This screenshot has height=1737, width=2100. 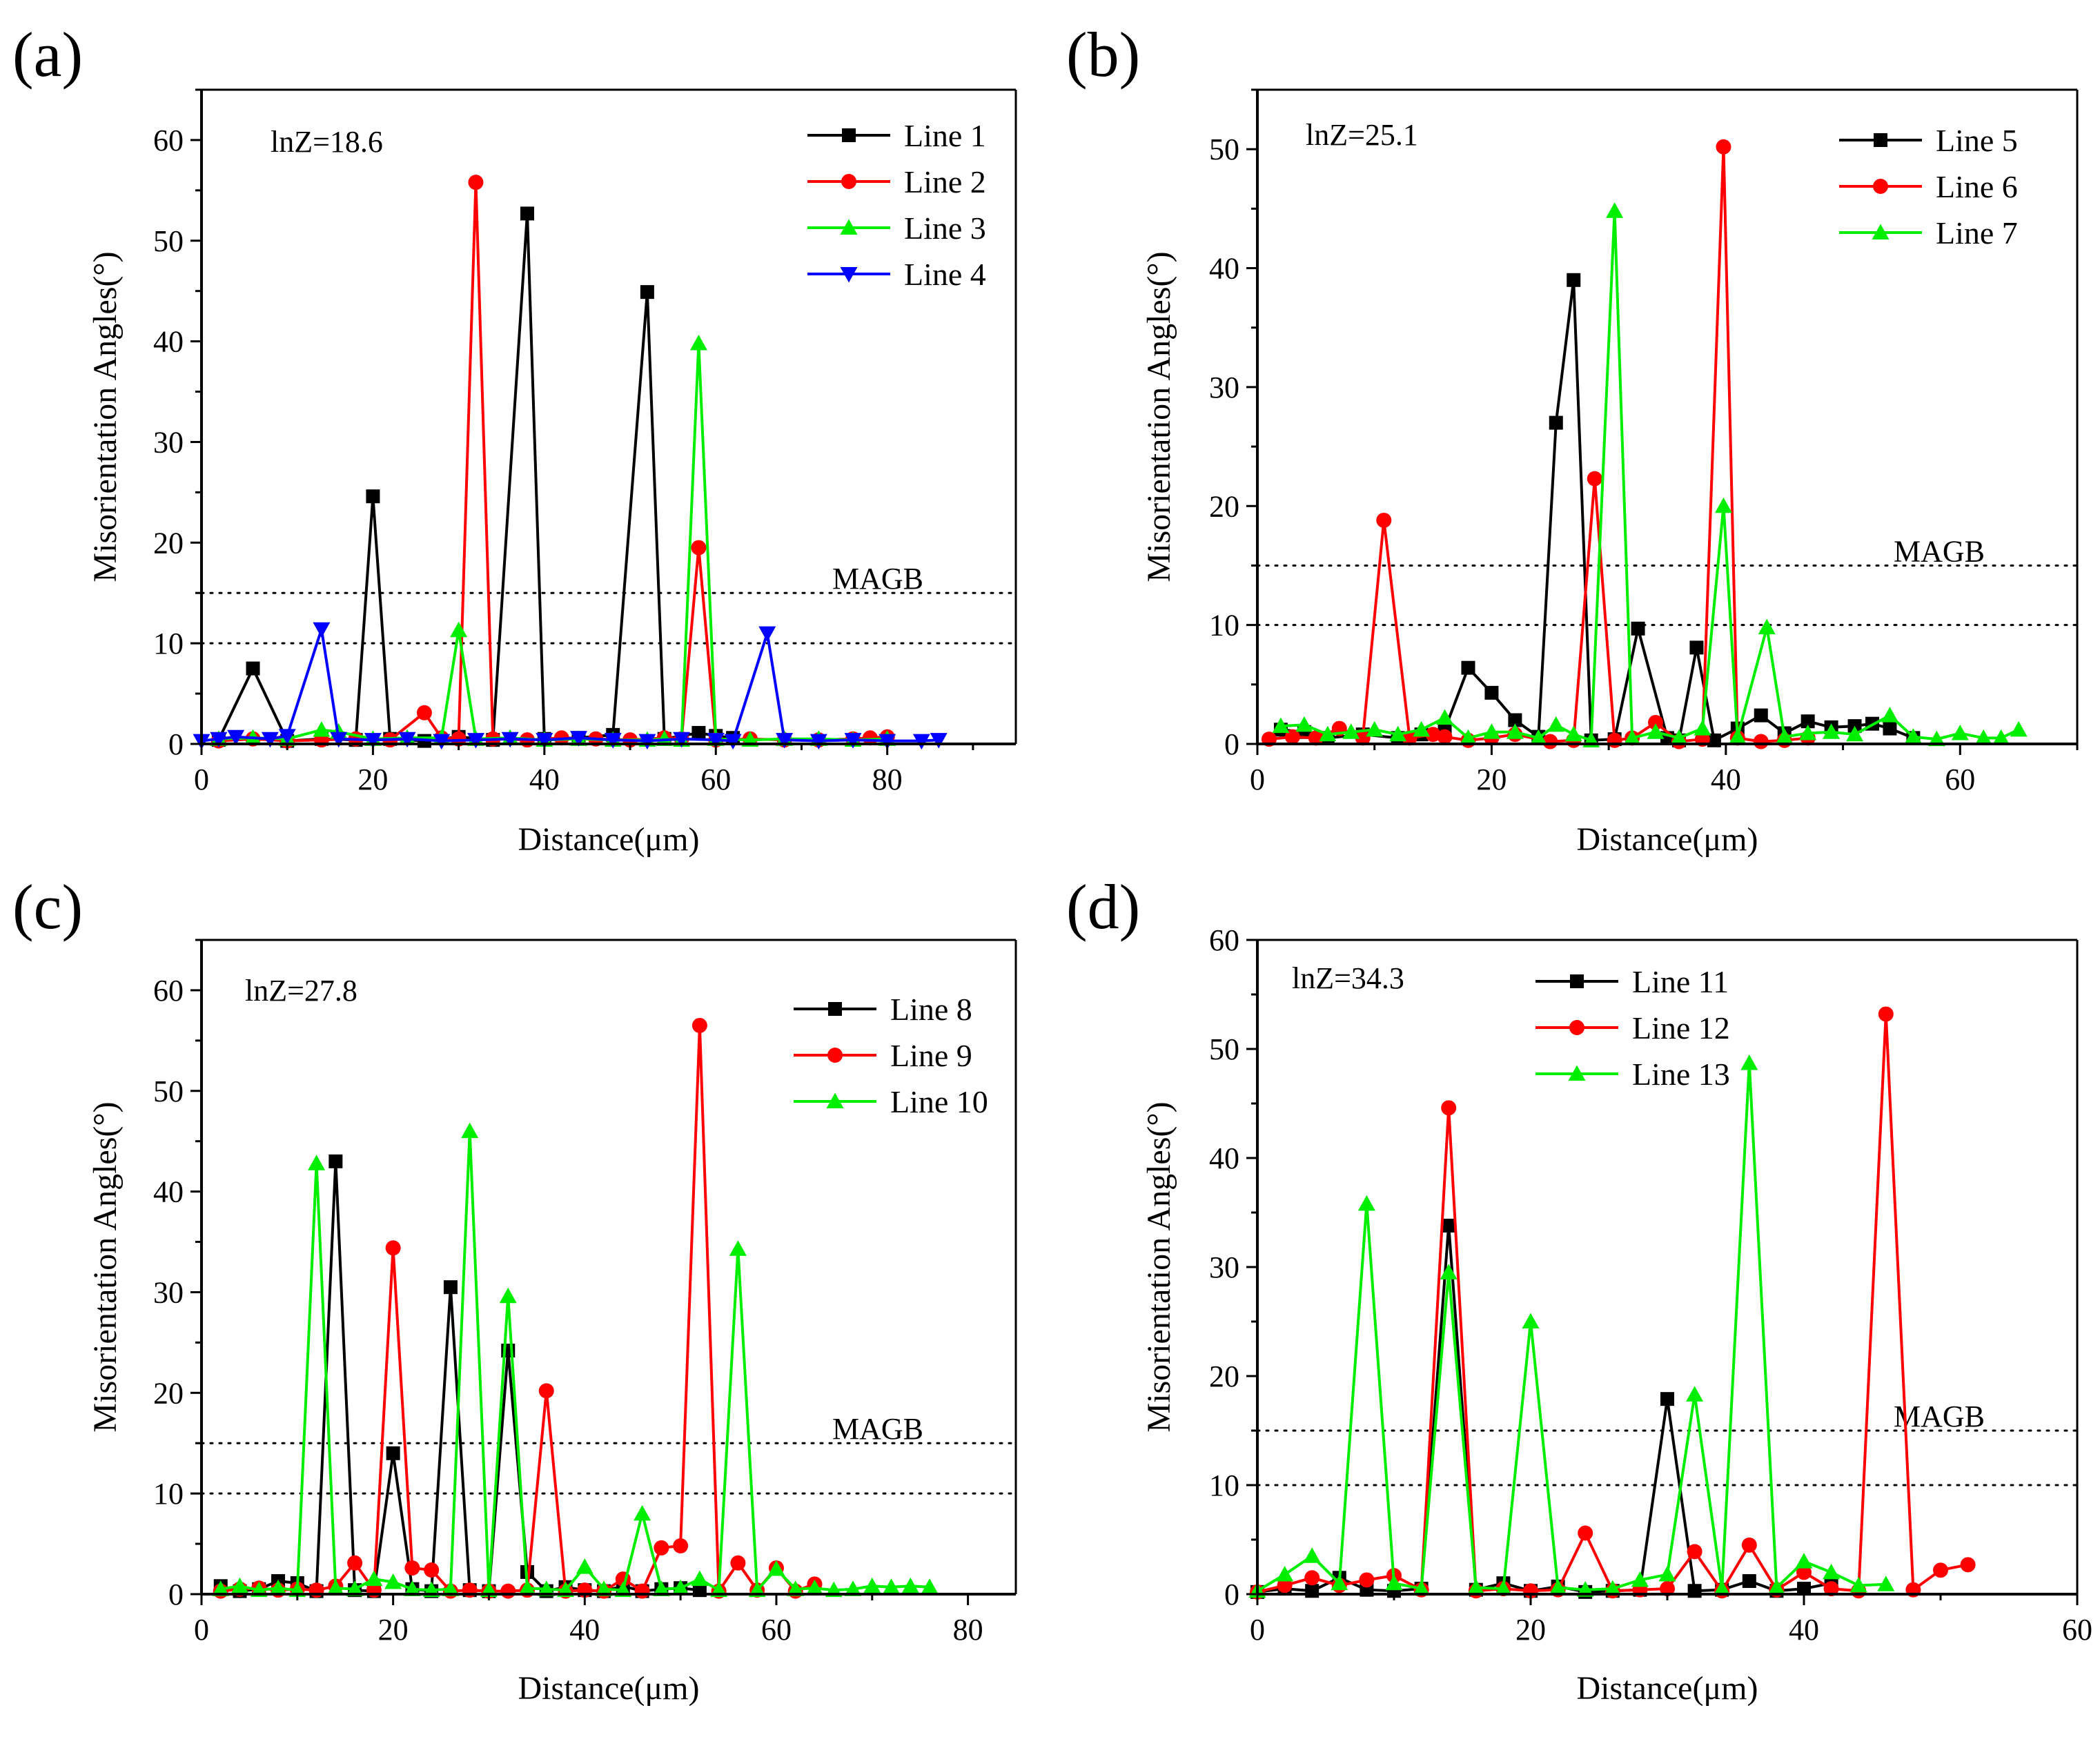 I want to click on y-tick-label: 60, so click(x=168, y=140).